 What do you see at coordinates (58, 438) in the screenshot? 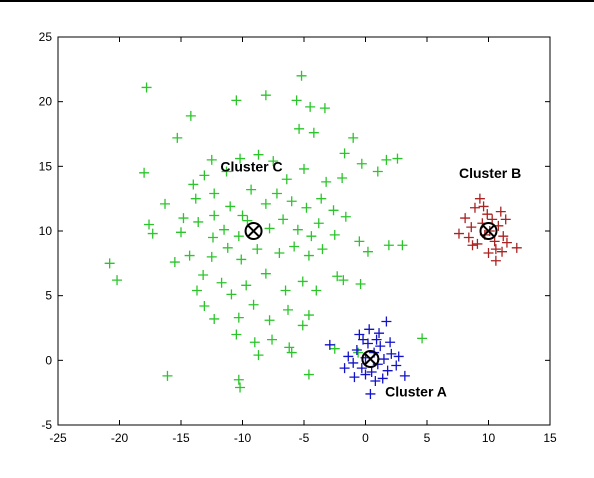
I see `x-tick-label: -25` at bounding box center [58, 438].